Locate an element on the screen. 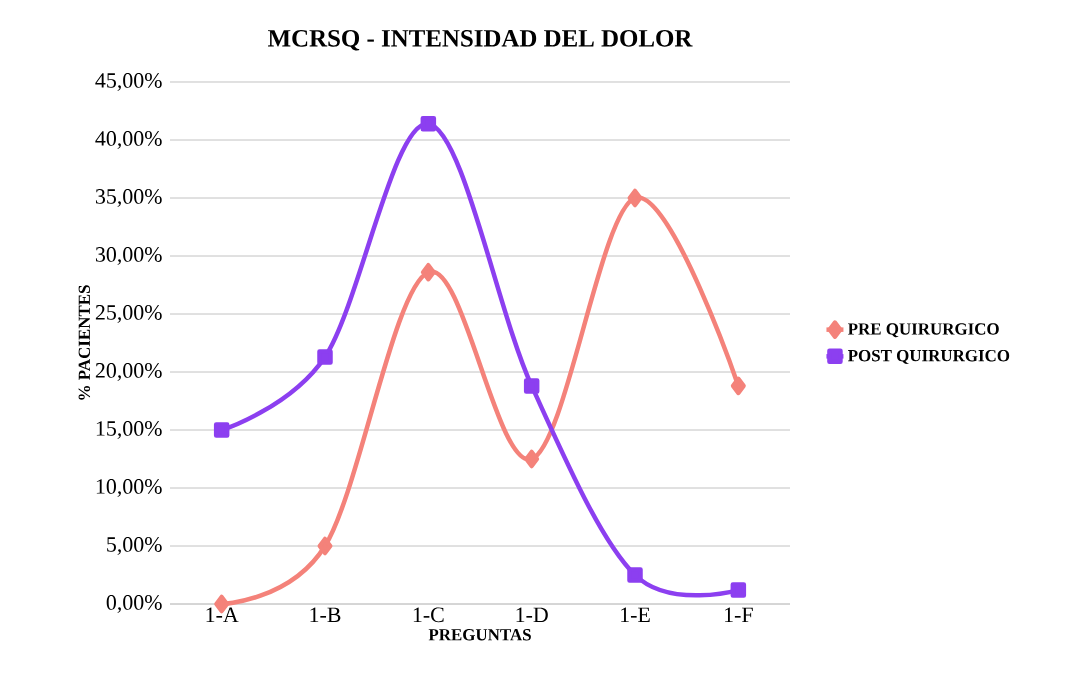  chart-title: MCRSQ - INTENSIDAD DEL DOLOR is located at coordinates (480, 40).